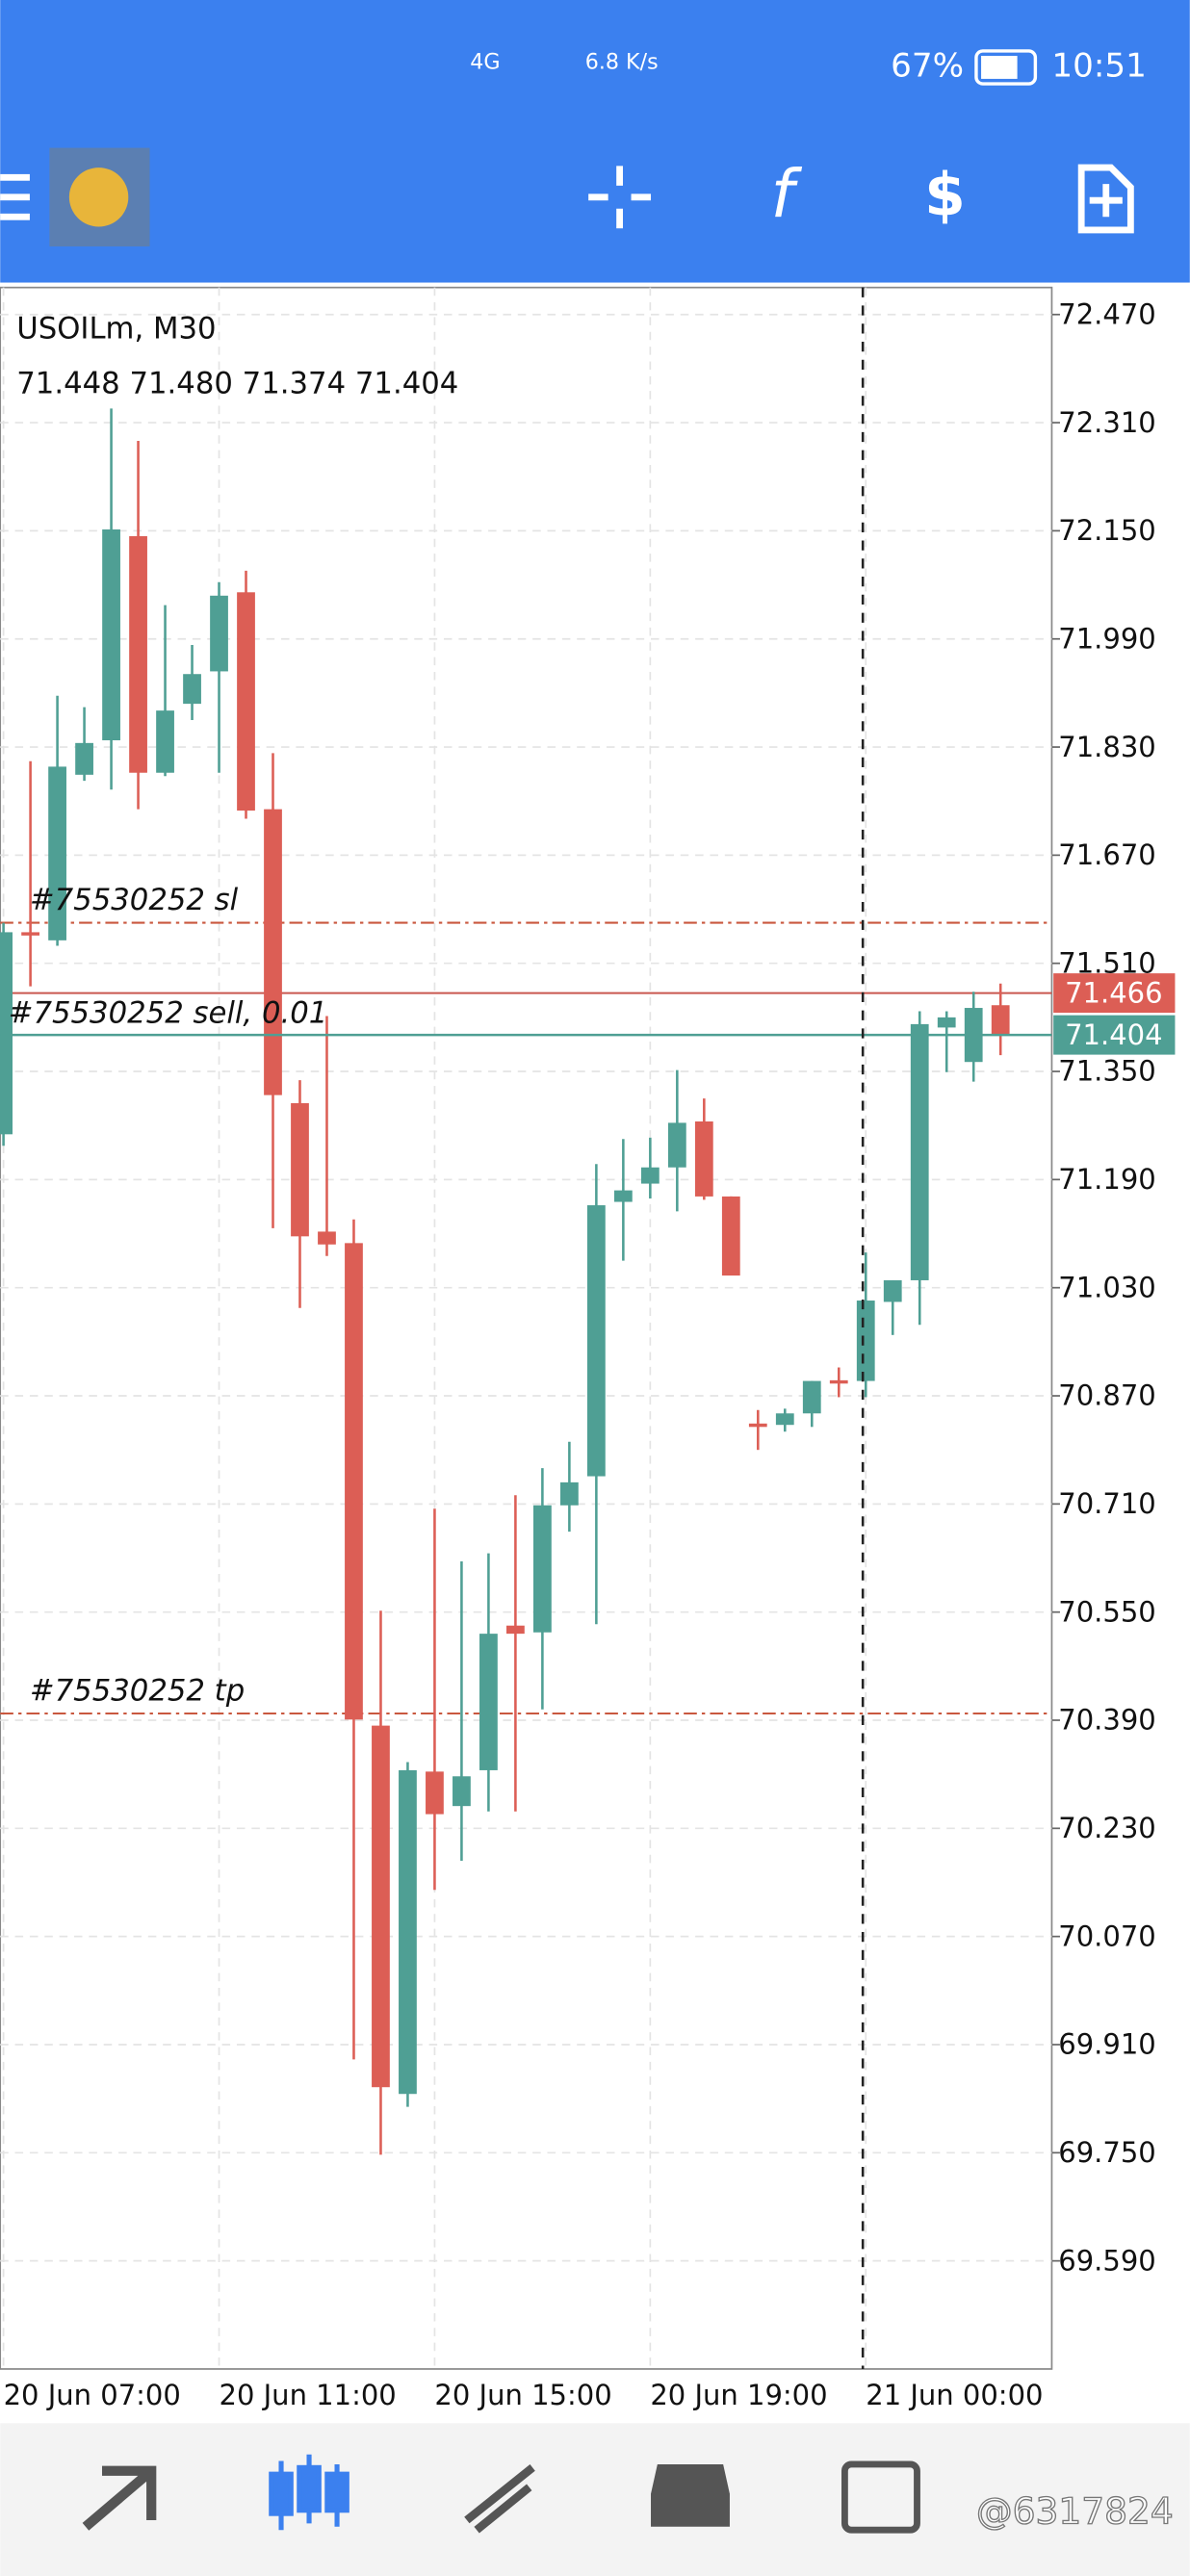 The image size is (1190, 2576). What do you see at coordinates (1107, 2044) in the screenshot?
I see `y-tick-label: 69.910` at bounding box center [1107, 2044].